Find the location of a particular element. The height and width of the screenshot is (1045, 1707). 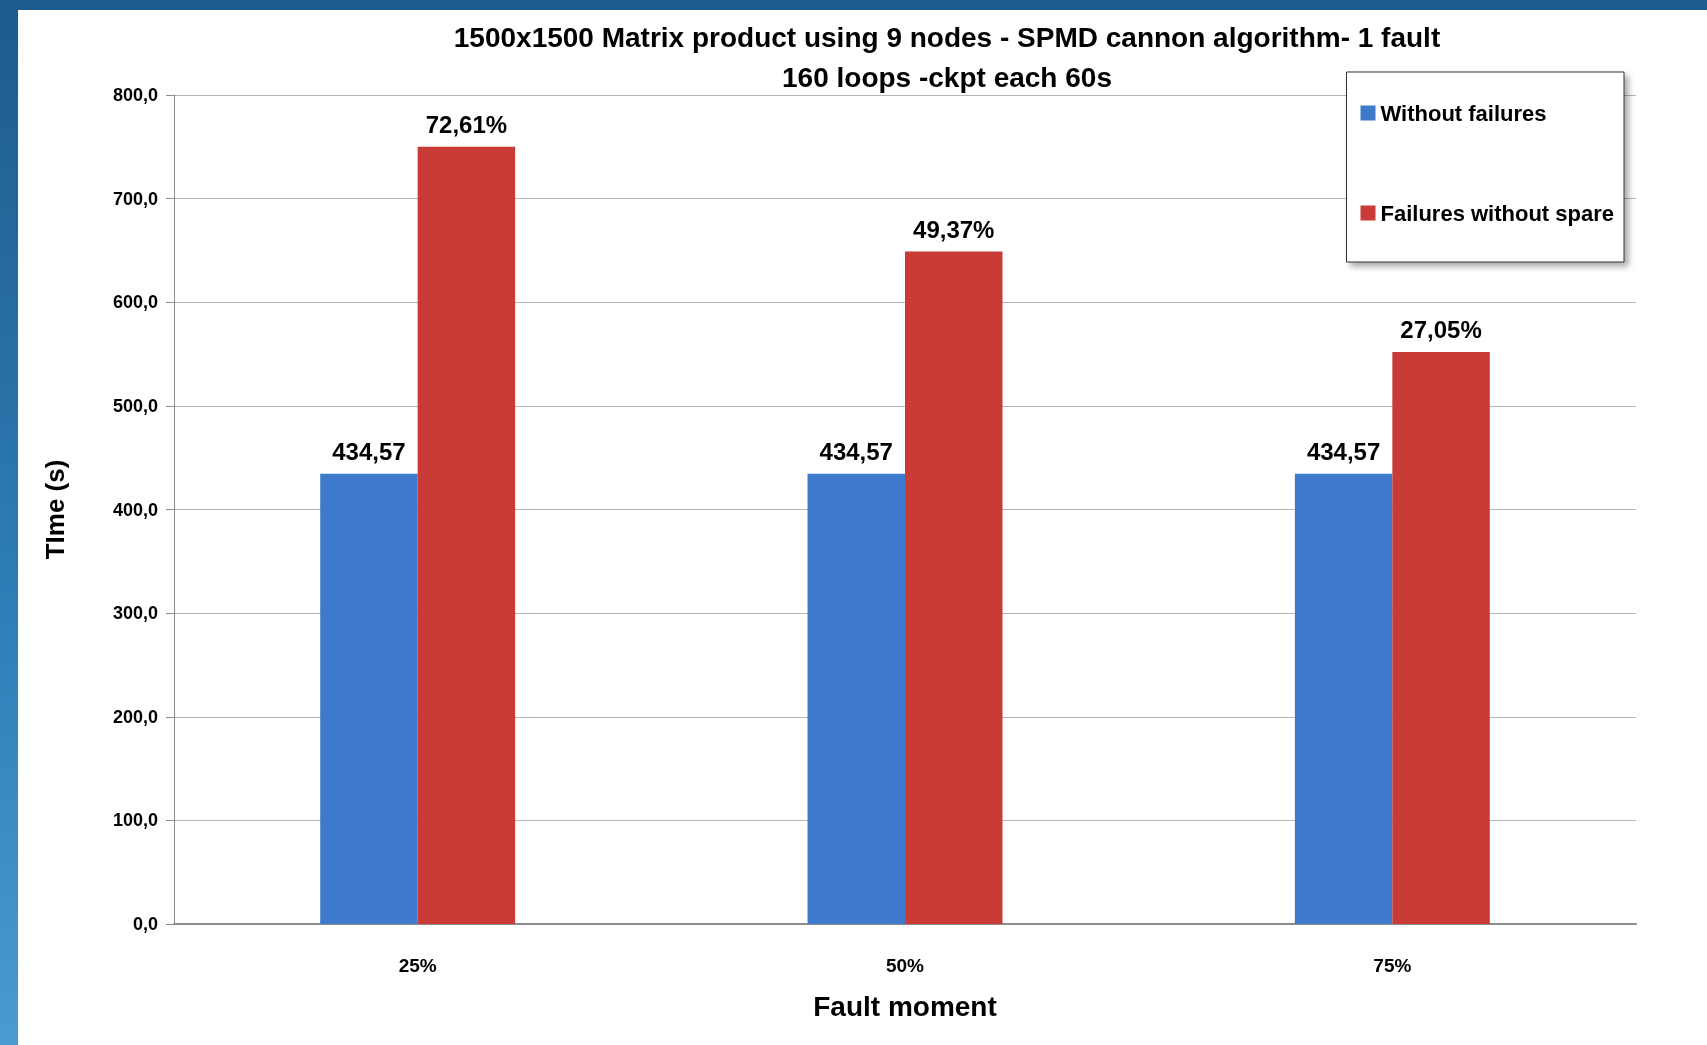

y-tick-label: 600,0 is located at coordinates (135, 302).